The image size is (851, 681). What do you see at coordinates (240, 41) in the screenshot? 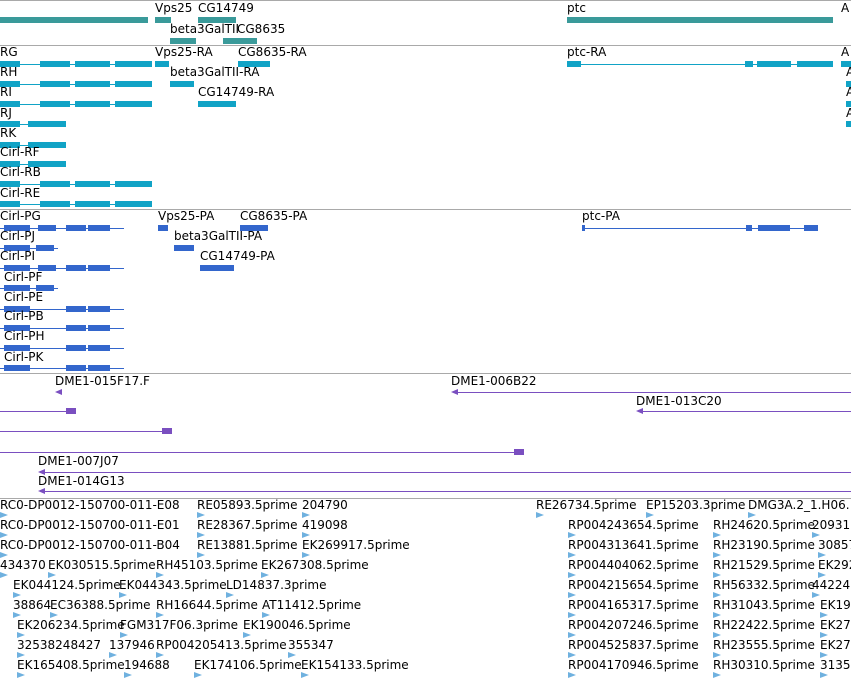
I see `gene-feature-cg8635` at bounding box center [240, 41].